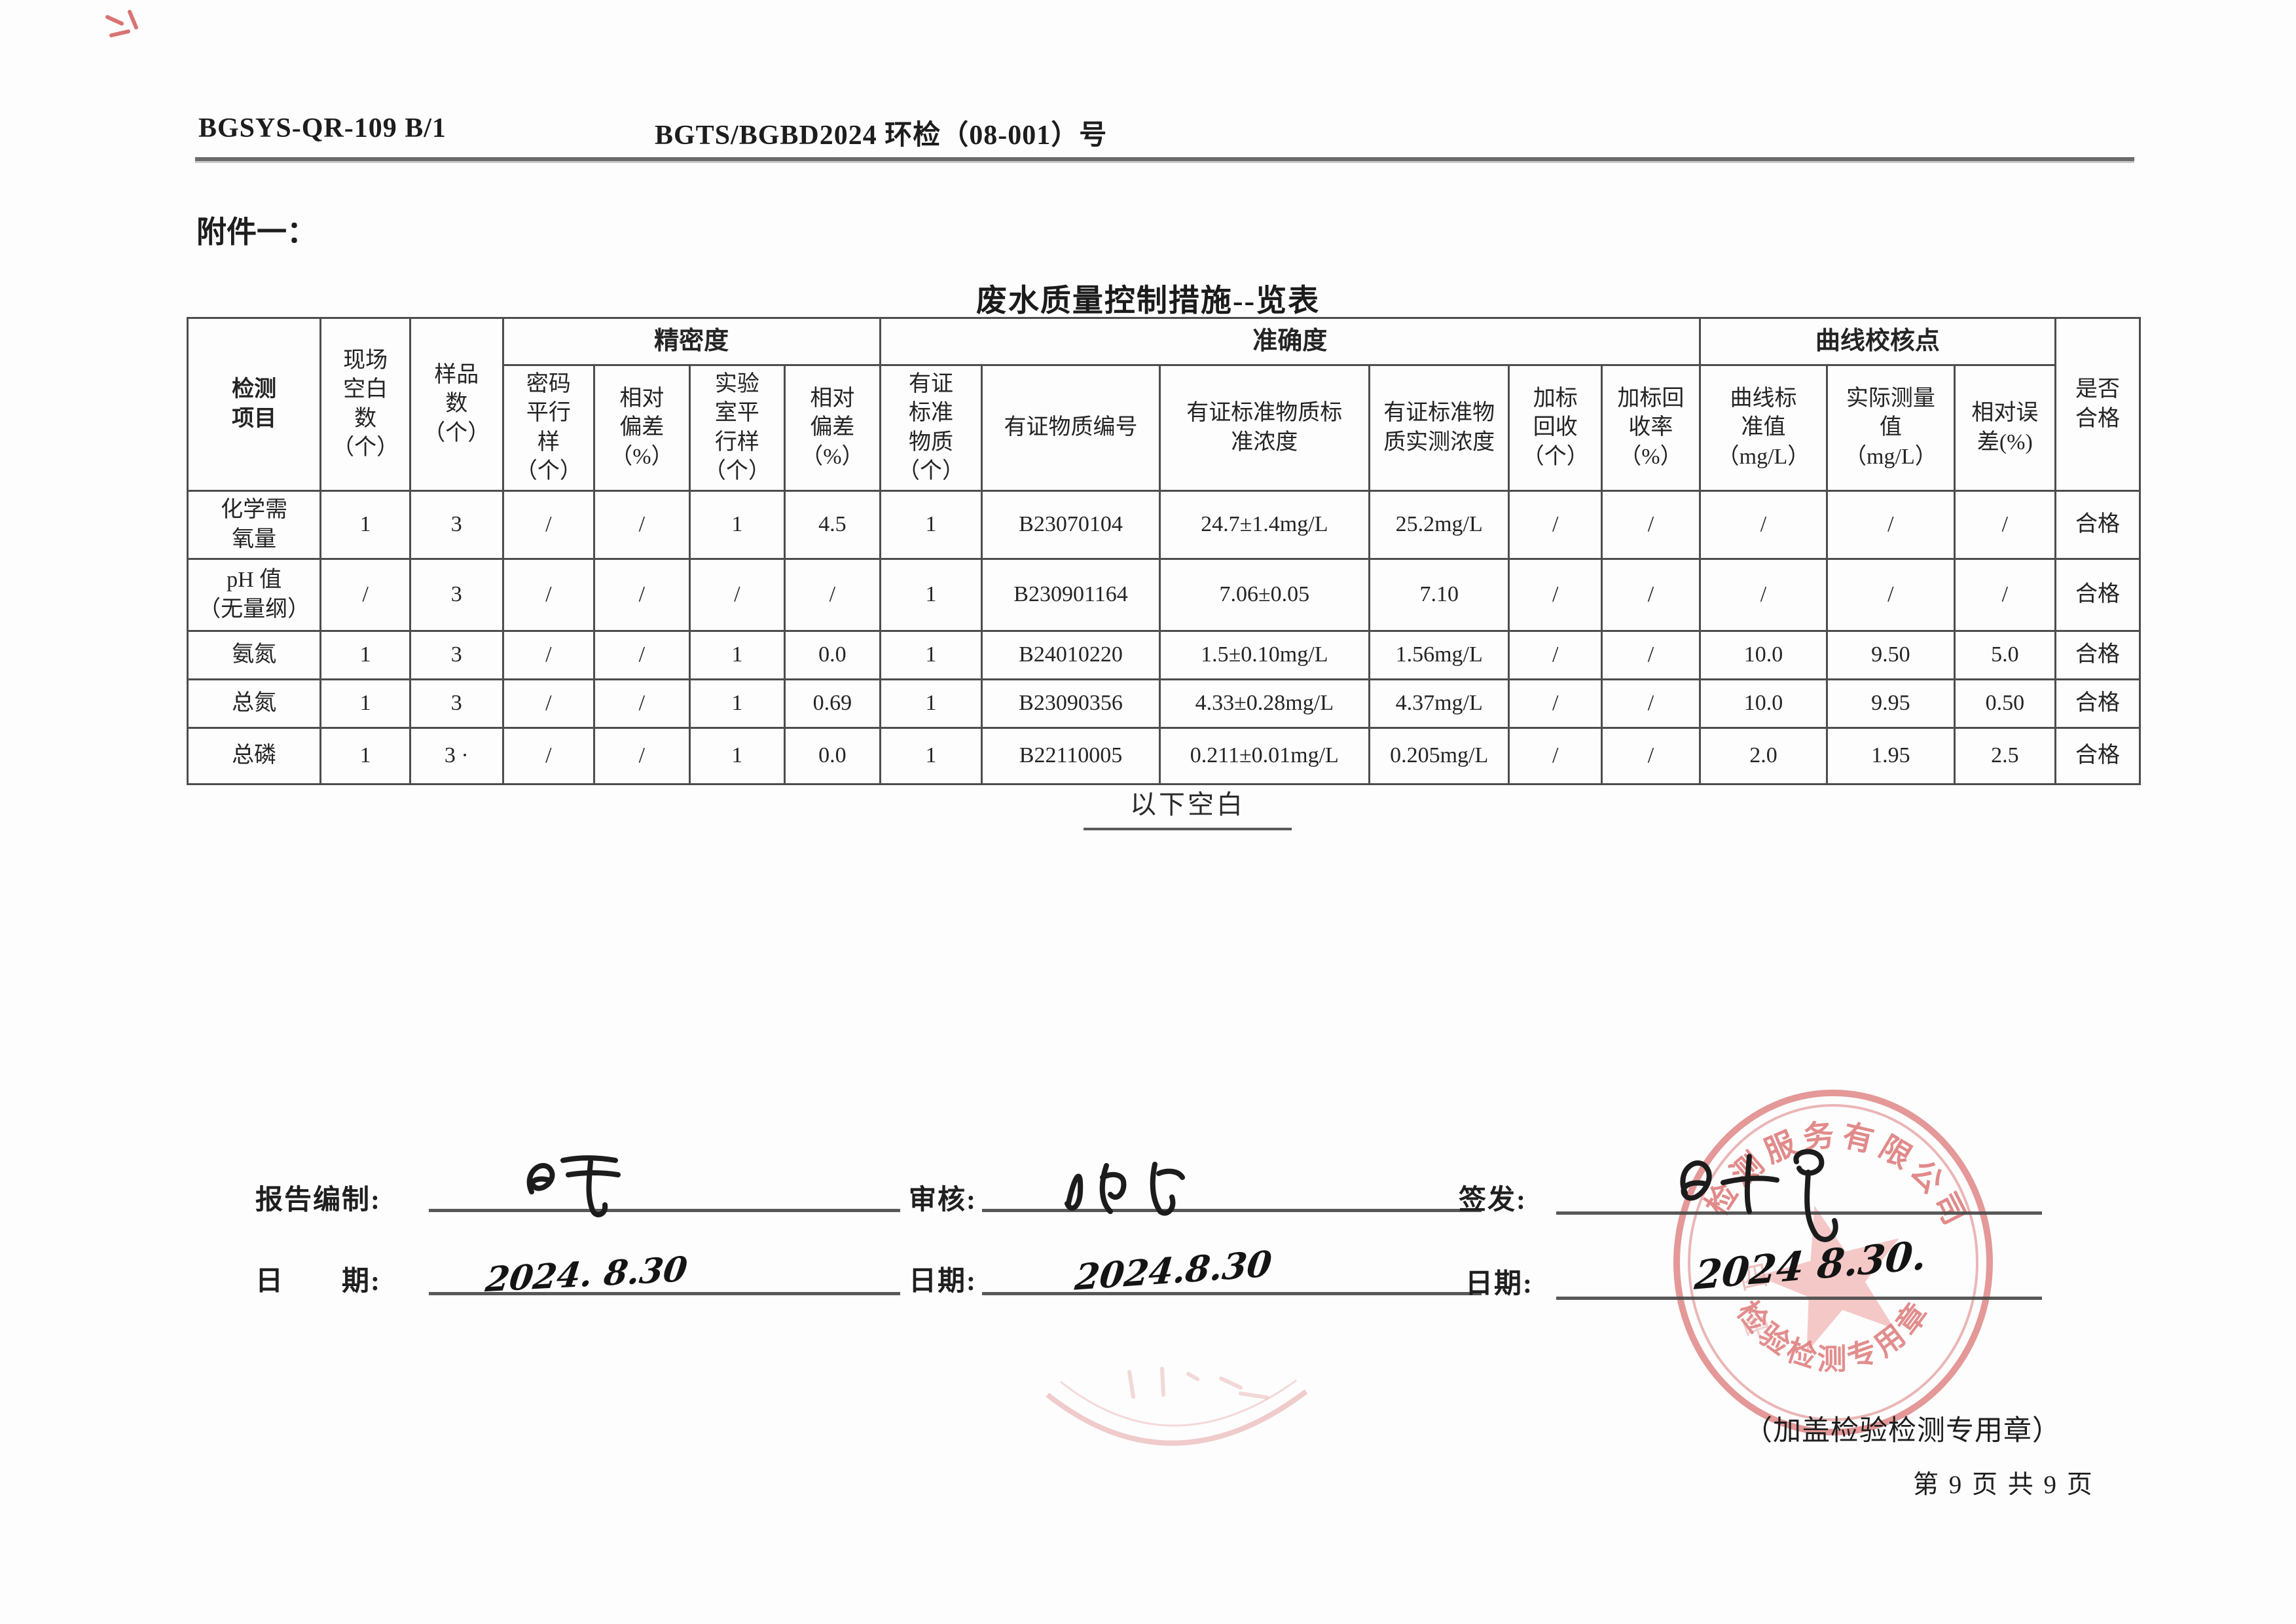 This screenshot has height=1624, width=2296. I want to click on issue-signature-line, so click(1799, 1213).